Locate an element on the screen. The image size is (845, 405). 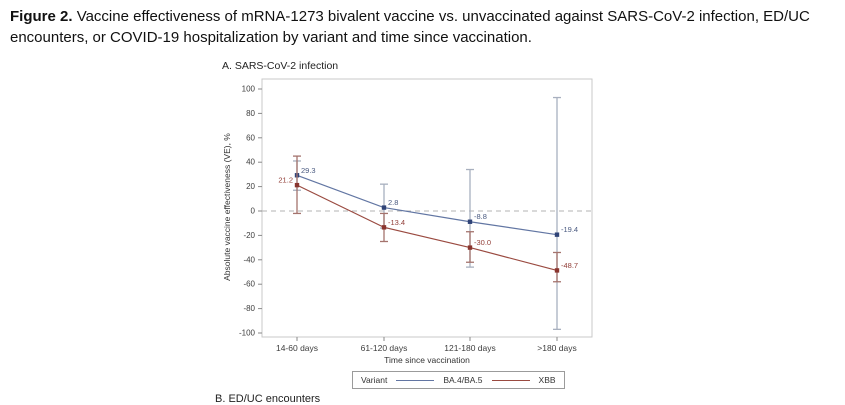
y-tick-label: 60 is located at coordinates (250, 137).